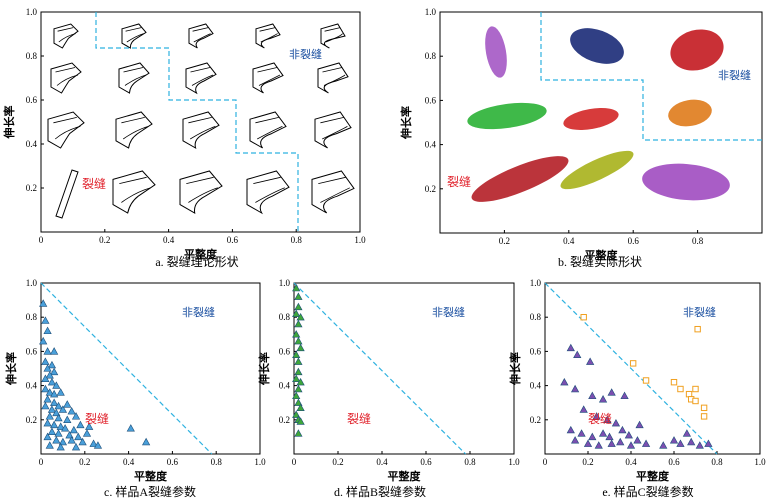 The width and height of the screenshot is (778, 503). What do you see at coordinates (233, 240) in the screenshot?
I see `x-tick-label: 0.6` at bounding box center [233, 240].